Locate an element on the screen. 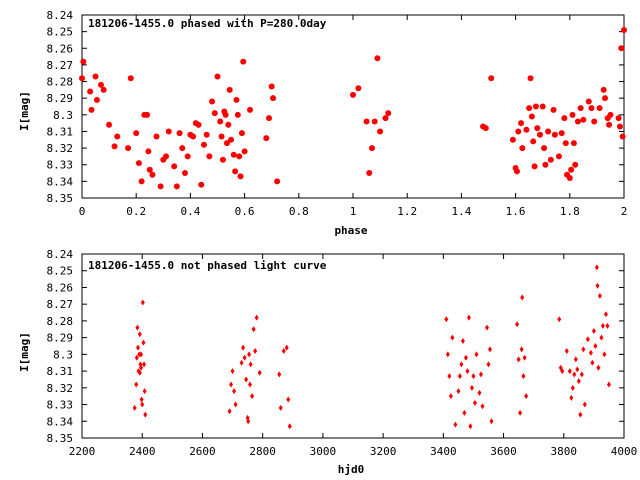 The image size is (640, 480). unphased-y-tick-label: 8.33 is located at coordinates (60, 405).